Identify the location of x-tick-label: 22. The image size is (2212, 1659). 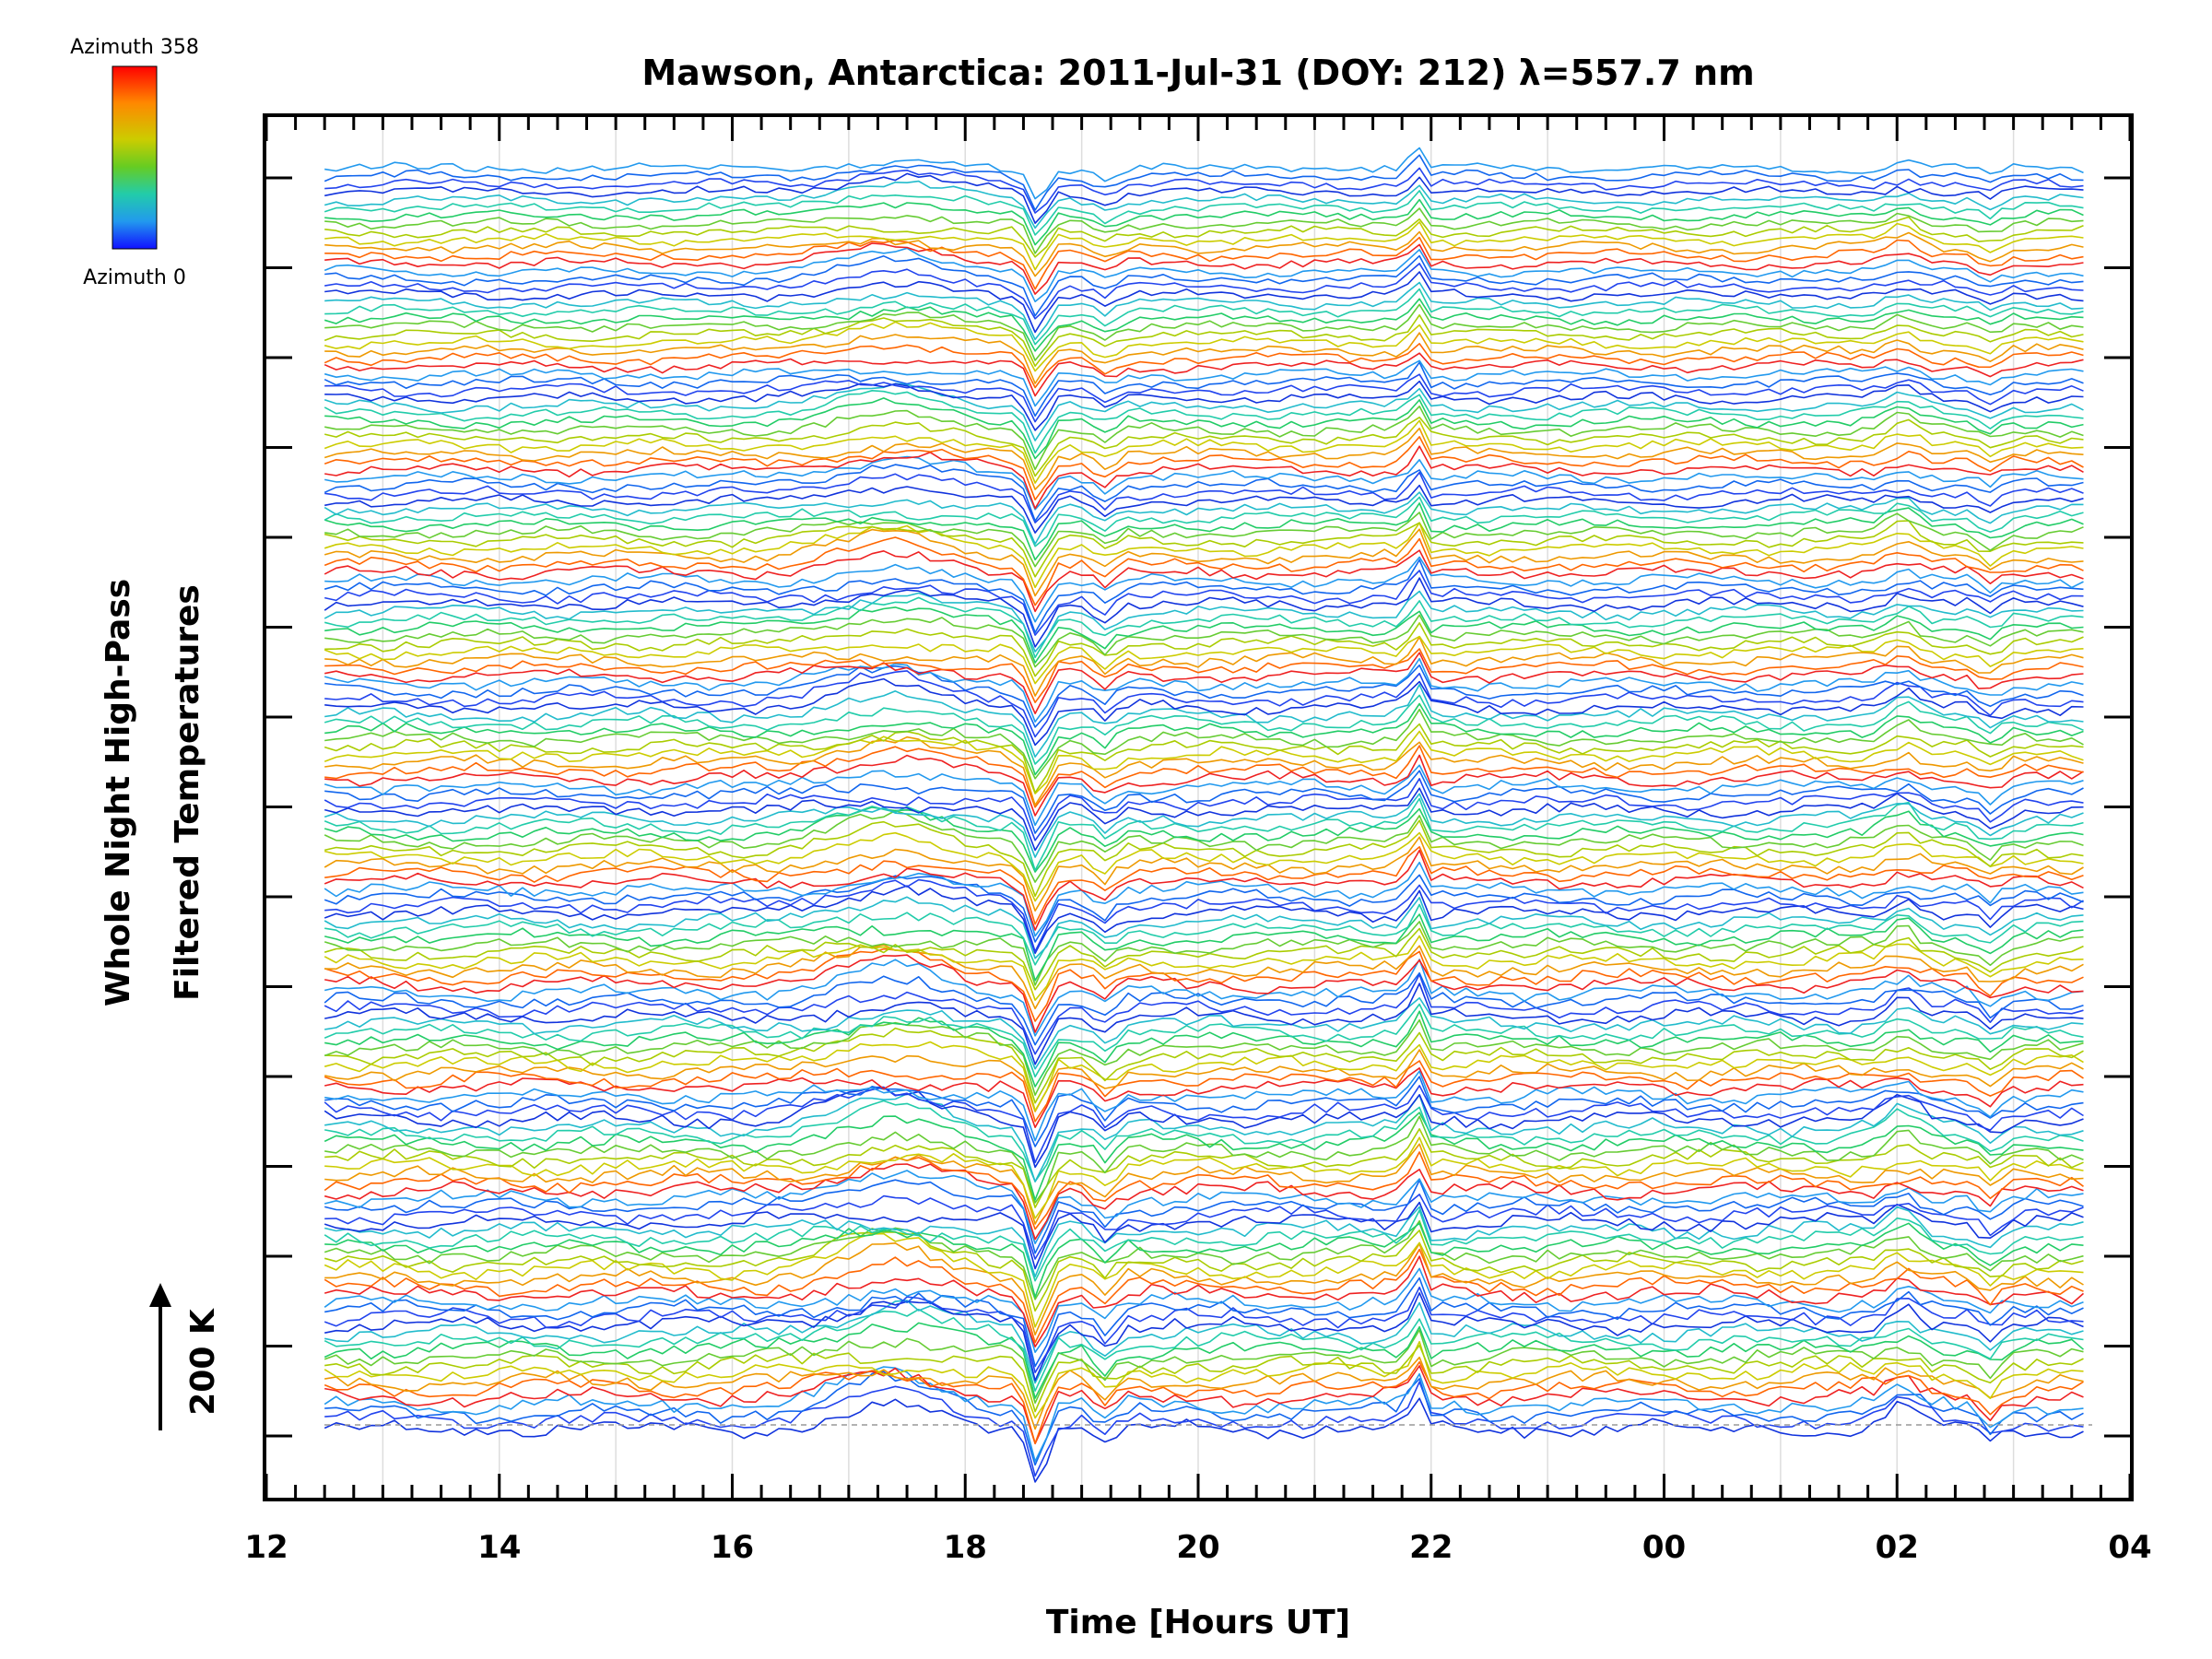
(1431, 1547).